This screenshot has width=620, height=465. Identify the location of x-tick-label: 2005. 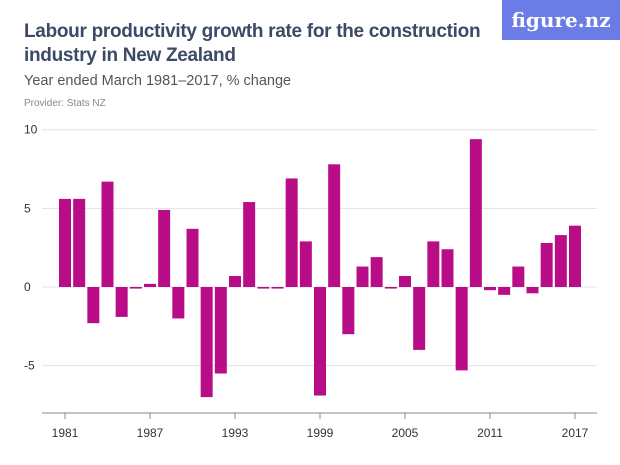
(405, 433).